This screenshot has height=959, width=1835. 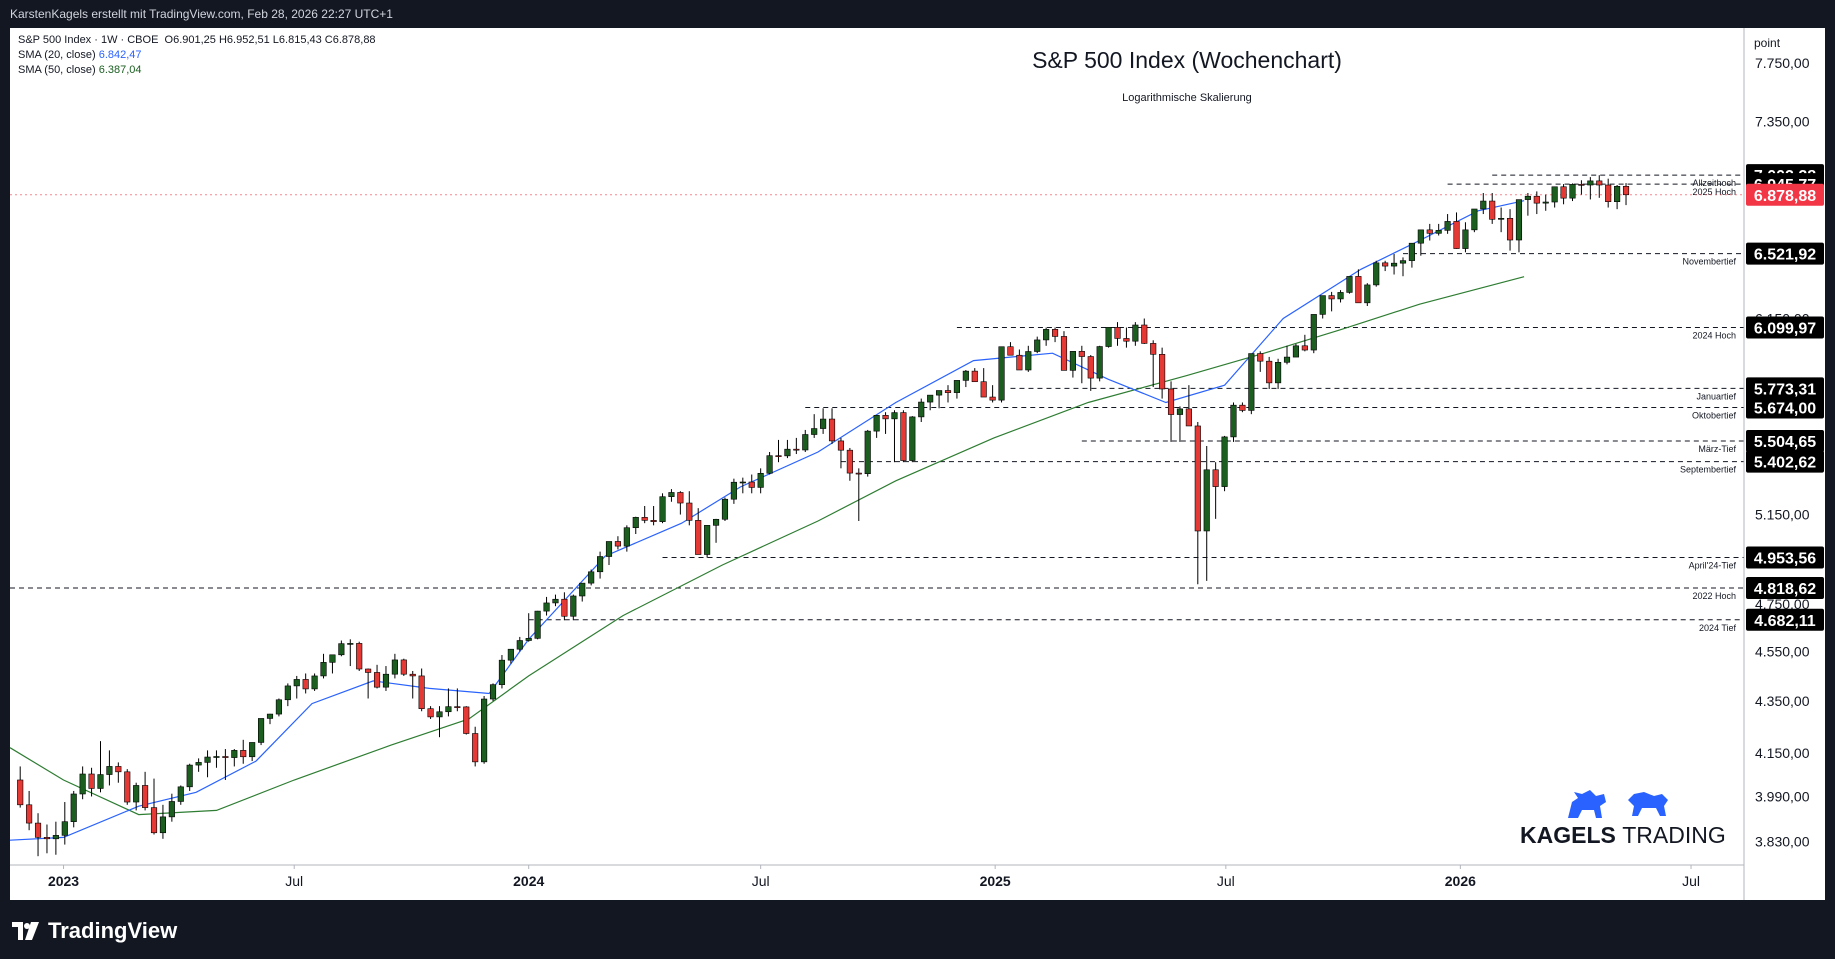 I want to click on level-note: 2025 Hoch, so click(x=1714, y=192).